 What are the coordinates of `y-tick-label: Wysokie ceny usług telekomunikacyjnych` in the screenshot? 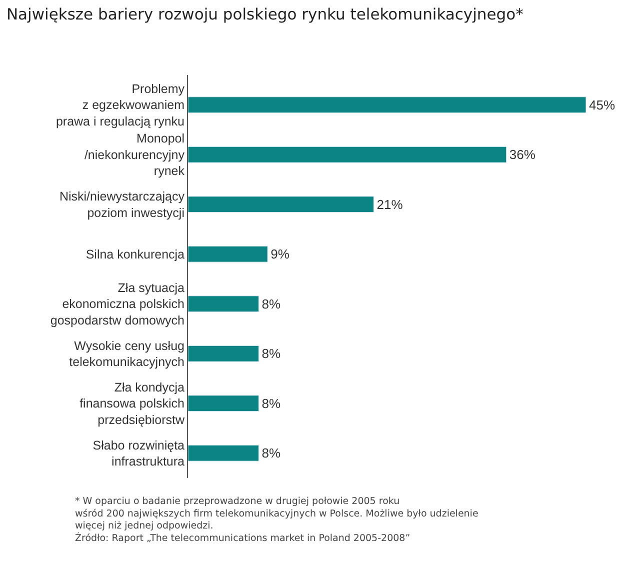 It's located at (127, 354).